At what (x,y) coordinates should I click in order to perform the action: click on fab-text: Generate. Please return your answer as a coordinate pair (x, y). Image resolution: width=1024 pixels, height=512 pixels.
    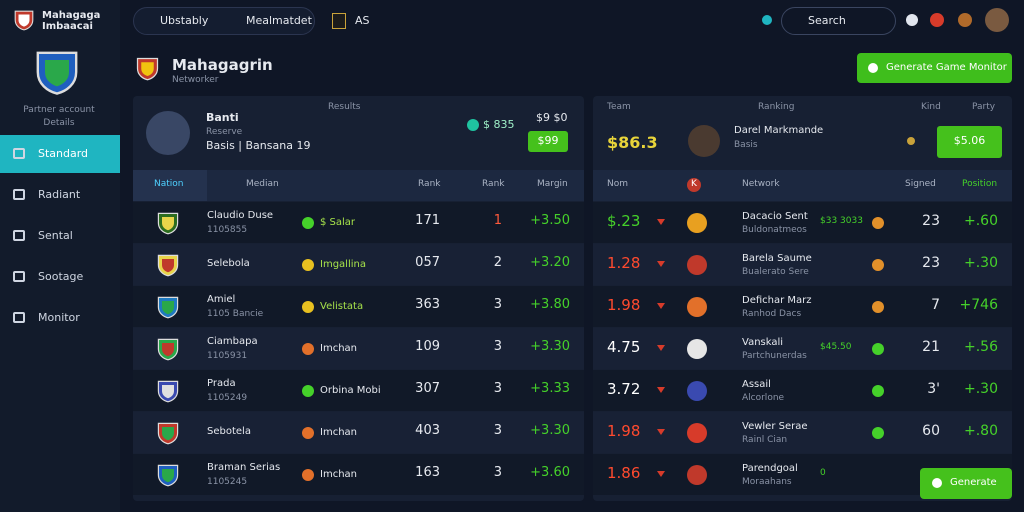
    Looking at the image, I should click on (973, 482).